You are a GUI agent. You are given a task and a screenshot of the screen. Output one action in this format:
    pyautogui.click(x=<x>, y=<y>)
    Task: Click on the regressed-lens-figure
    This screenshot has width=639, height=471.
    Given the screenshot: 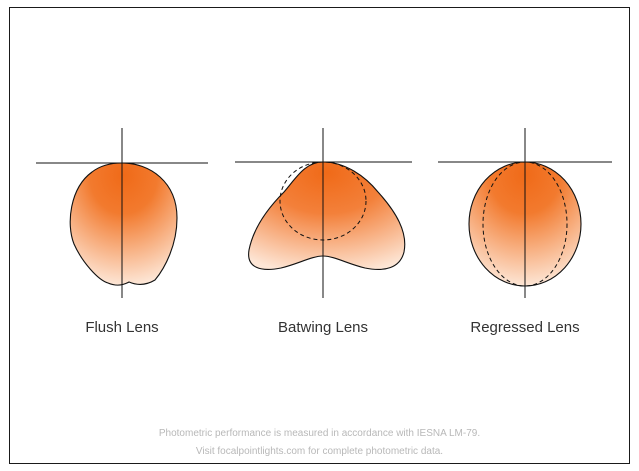 What is the action you would take?
    pyautogui.click(x=525, y=213)
    